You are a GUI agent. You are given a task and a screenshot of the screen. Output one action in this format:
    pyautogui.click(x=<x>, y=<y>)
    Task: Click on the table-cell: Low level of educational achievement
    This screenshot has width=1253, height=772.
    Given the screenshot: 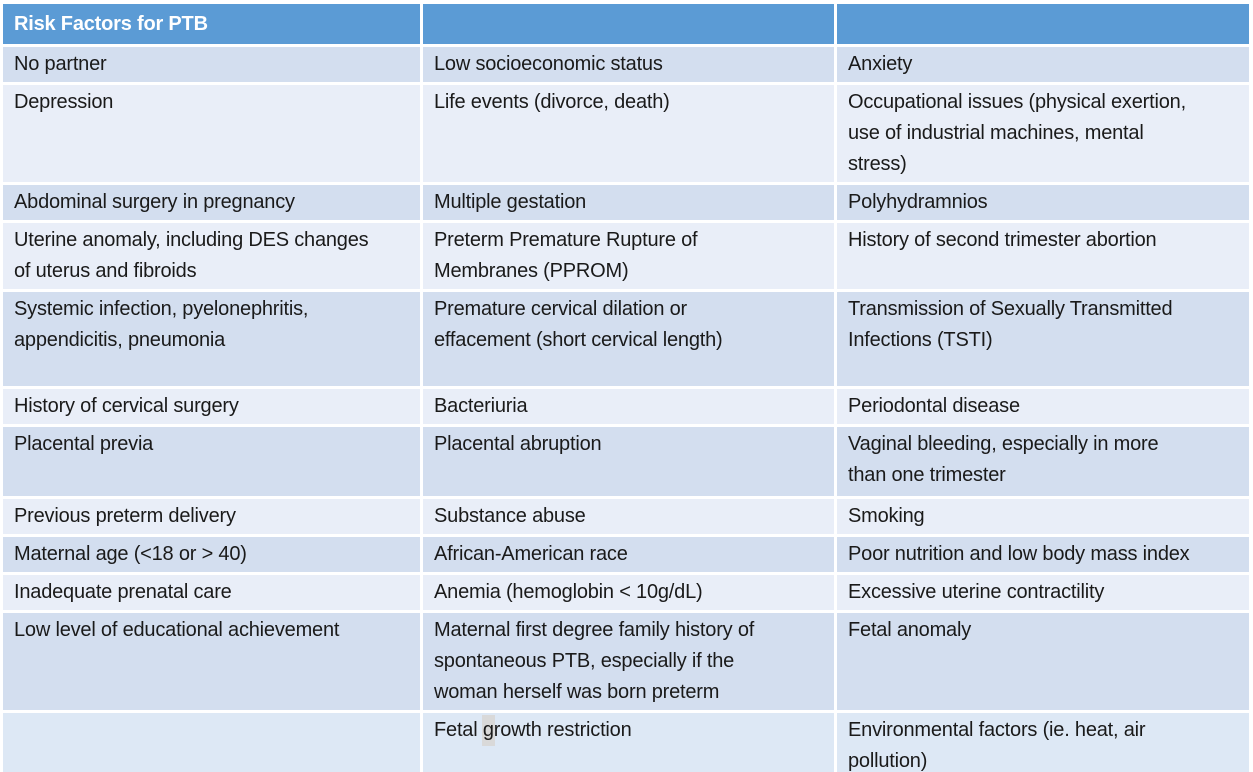 What is the action you would take?
    pyautogui.click(x=211, y=661)
    